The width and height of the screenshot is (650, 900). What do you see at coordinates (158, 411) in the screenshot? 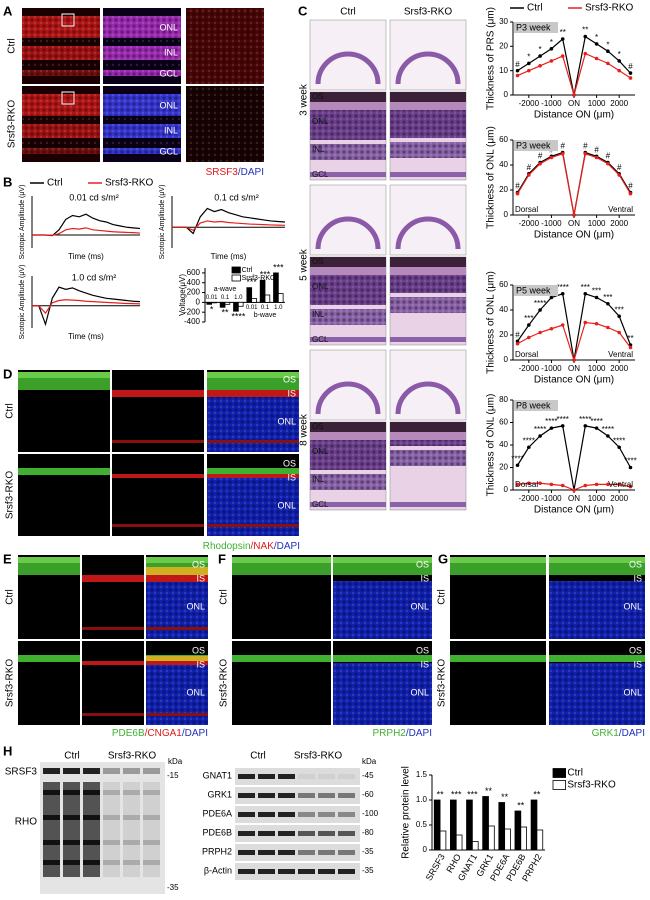
I see `micrograph` at bounding box center [158, 411].